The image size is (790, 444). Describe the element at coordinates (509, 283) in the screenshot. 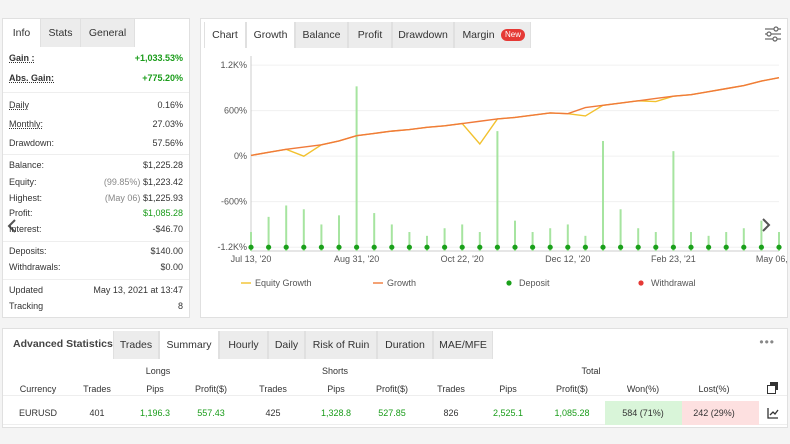

I see `legend-swatch` at that location.